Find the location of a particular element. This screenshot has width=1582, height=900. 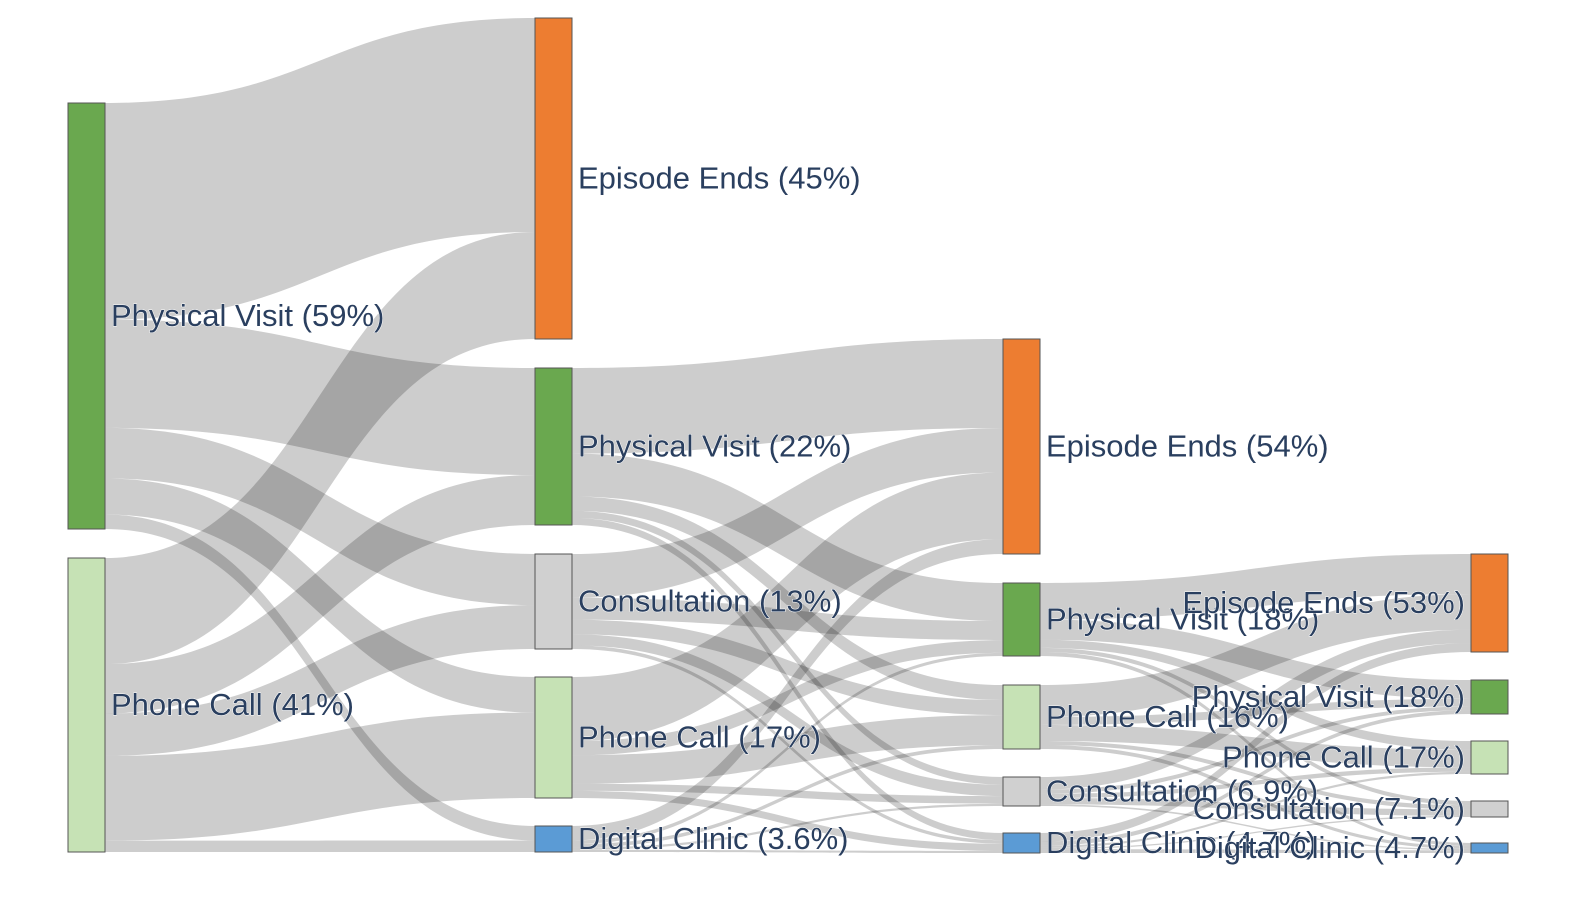

node-label-s3_dc: Digital Clinic (4.7%) is located at coordinates (1330, 847).